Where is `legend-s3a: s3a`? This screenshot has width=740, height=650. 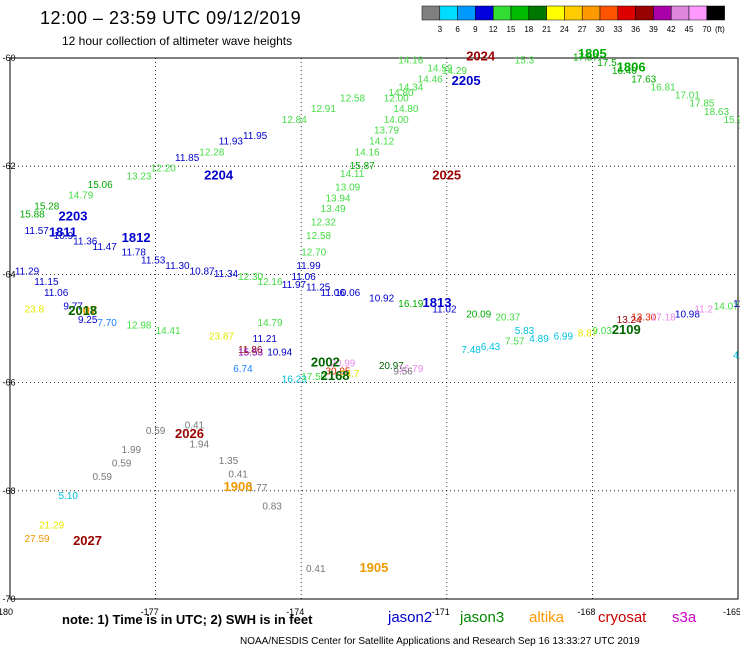
legend-s3a: s3a is located at coordinates (684, 617).